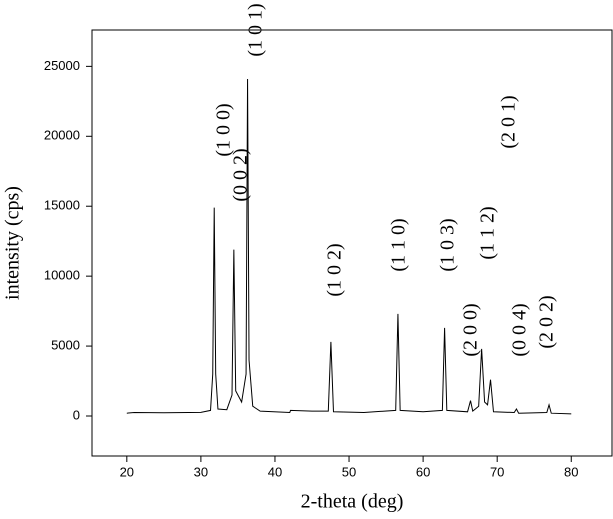 This screenshot has width=613, height=519. What do you see at coordinates (509, 121) in the screenshot?
I see `peak-label: (2 0 1)` at bounding box center [509, 121].